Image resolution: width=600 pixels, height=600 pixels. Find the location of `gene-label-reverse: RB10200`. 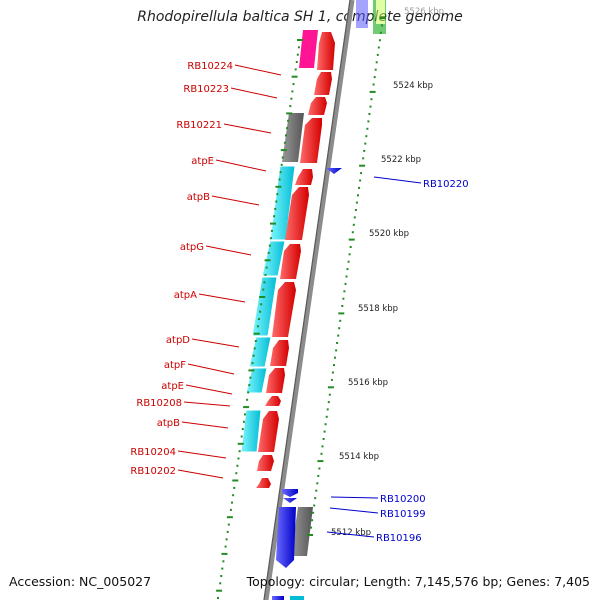

gene-label-reverse: RB10200 is located at coordinates (403, 499).